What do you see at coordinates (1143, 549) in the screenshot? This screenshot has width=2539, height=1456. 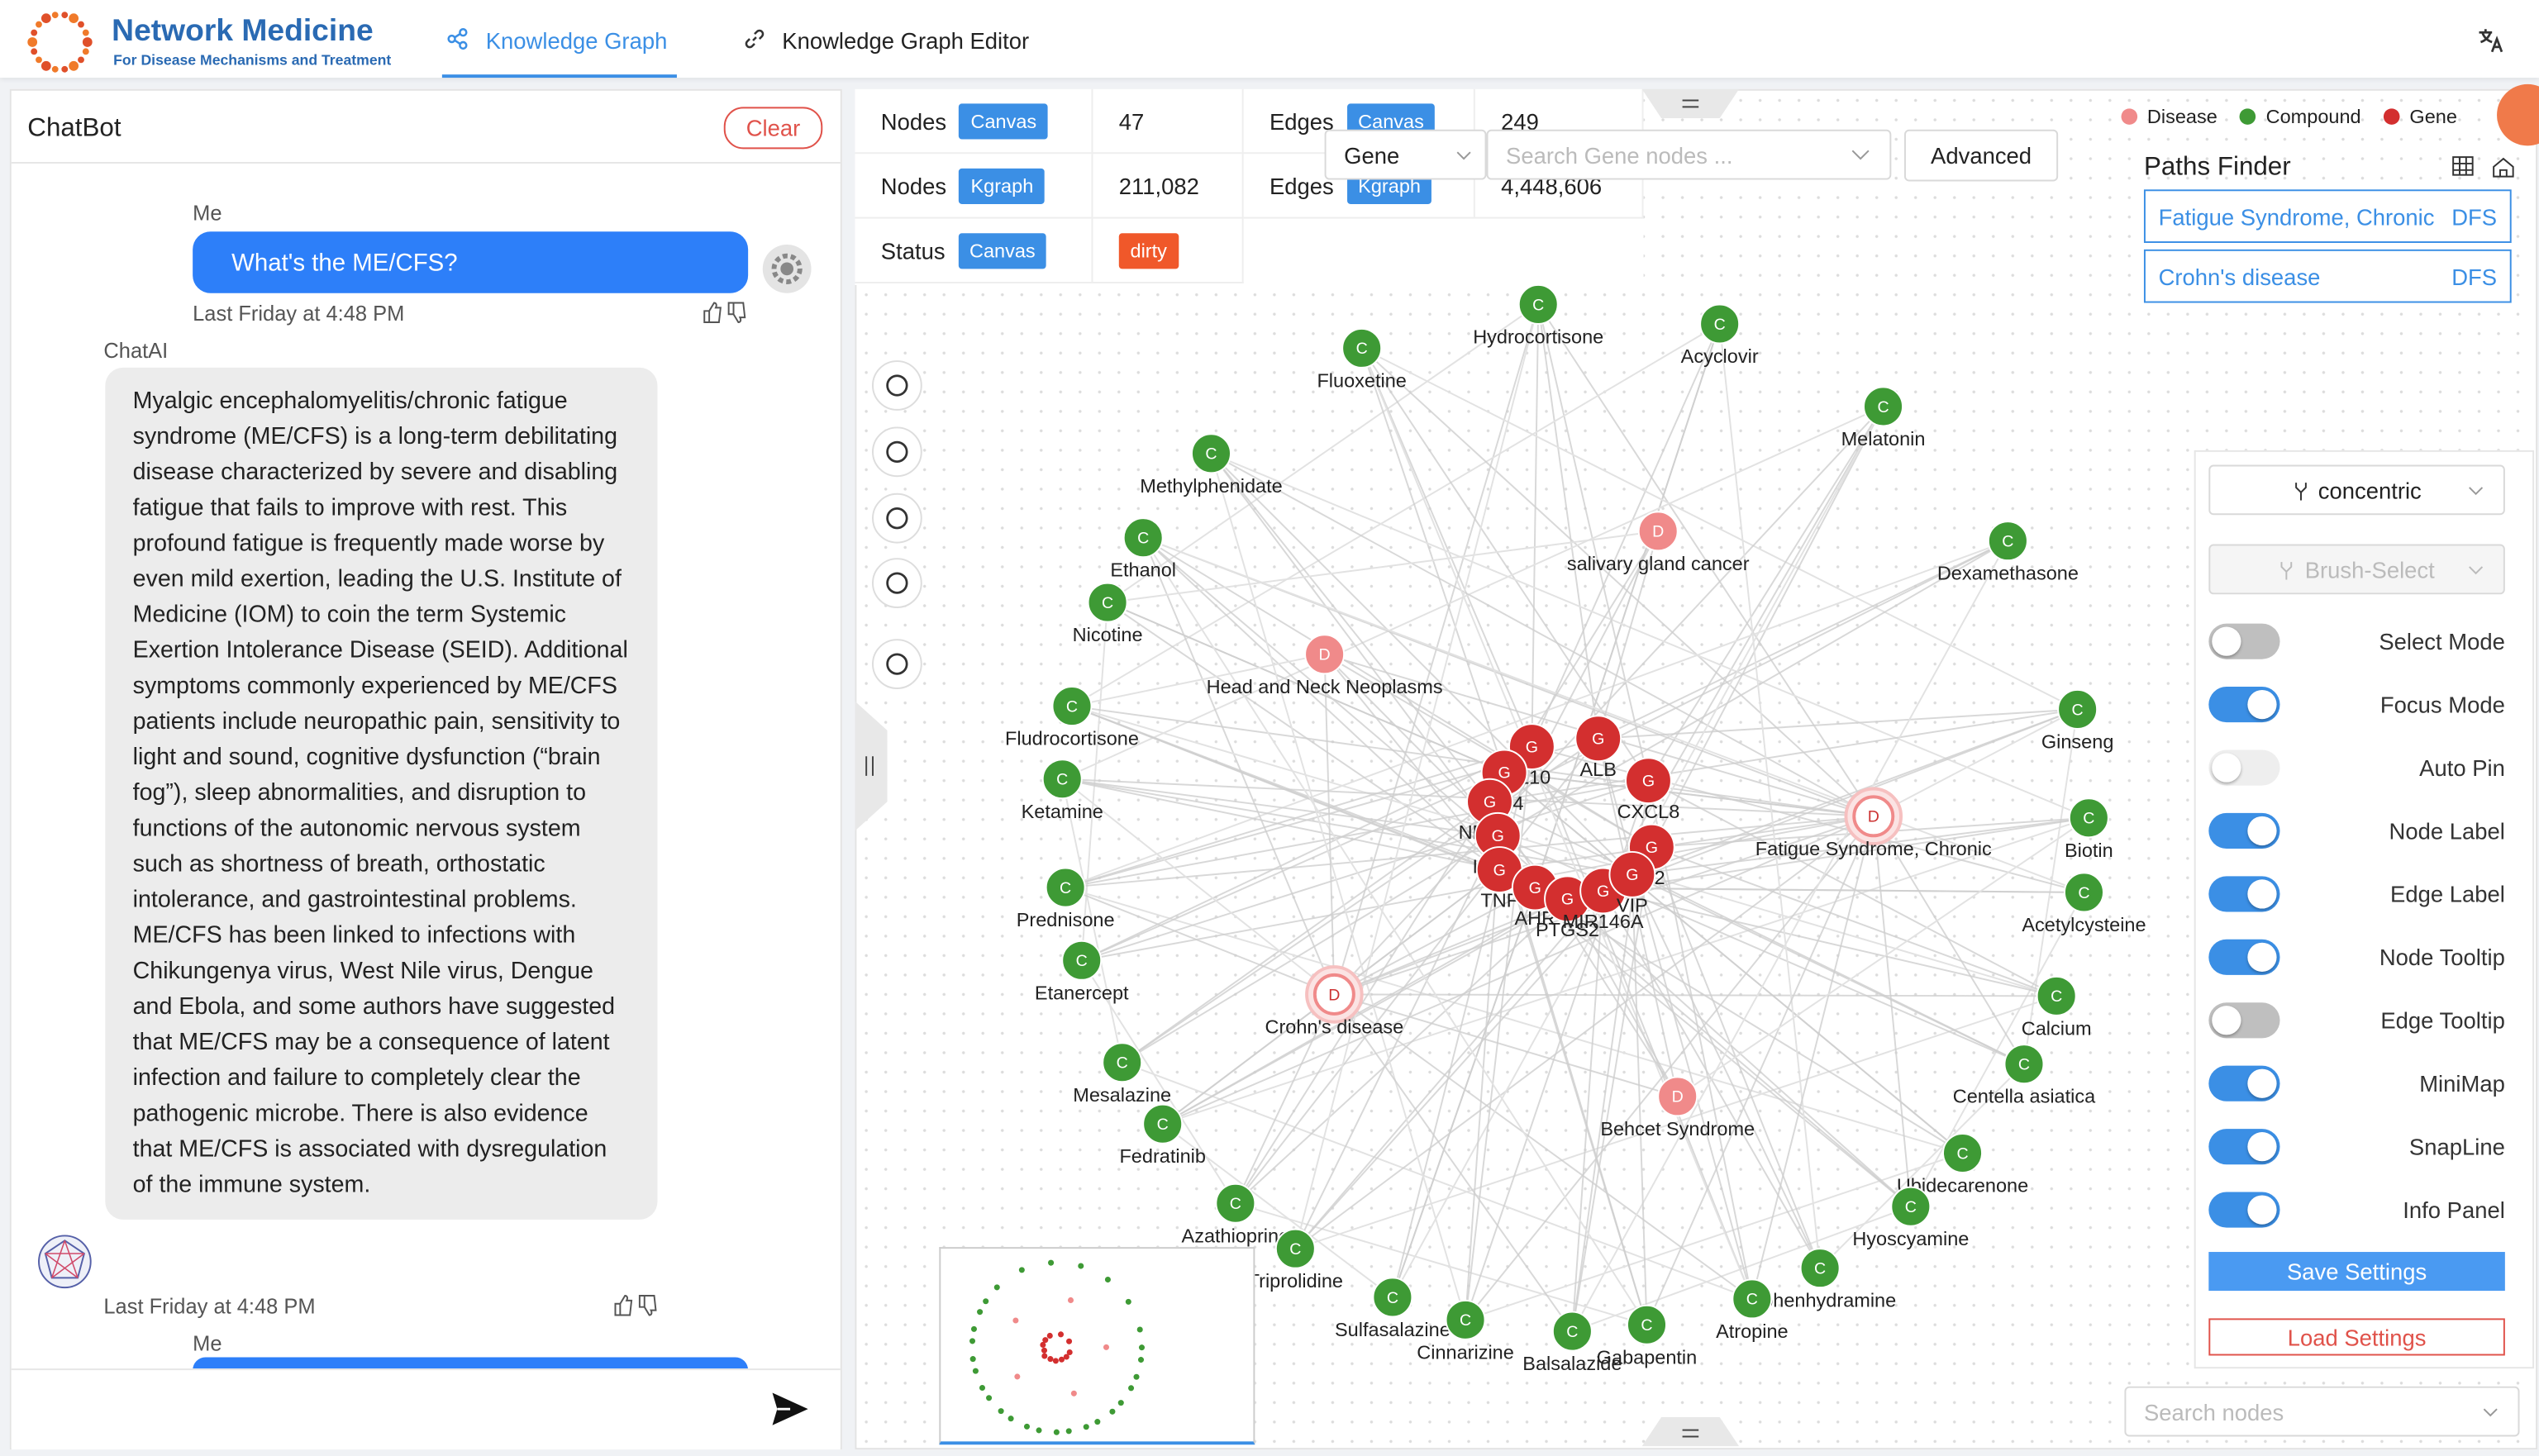 I see `graph-node: C Ethanol` at bounding box center [1143, 549].